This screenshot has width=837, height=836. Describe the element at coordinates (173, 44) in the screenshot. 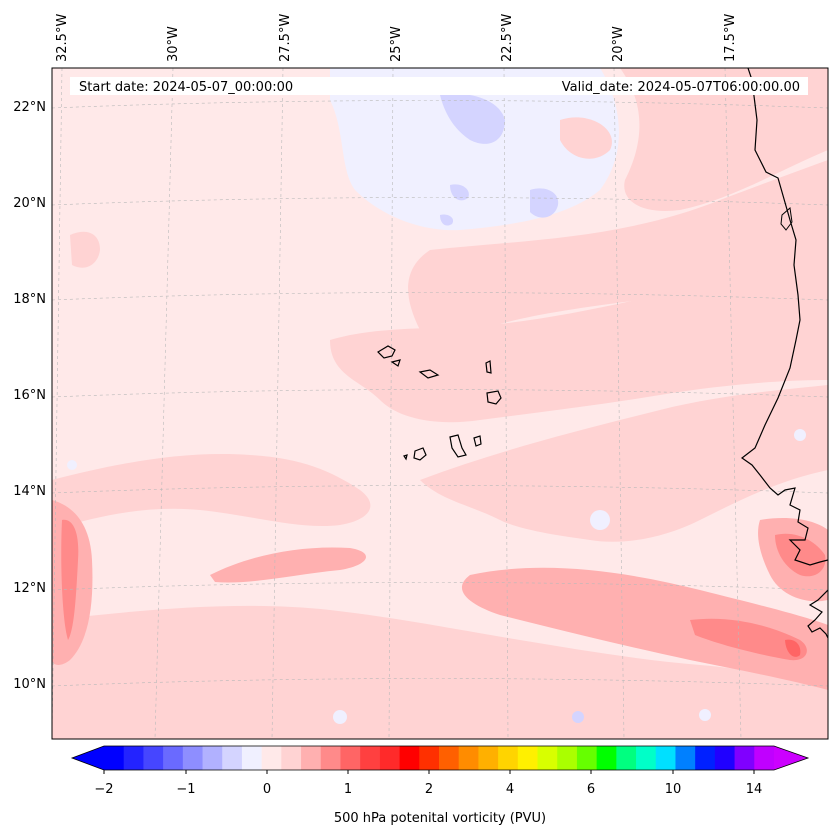

I see `lon-label: 30°W` at that location.